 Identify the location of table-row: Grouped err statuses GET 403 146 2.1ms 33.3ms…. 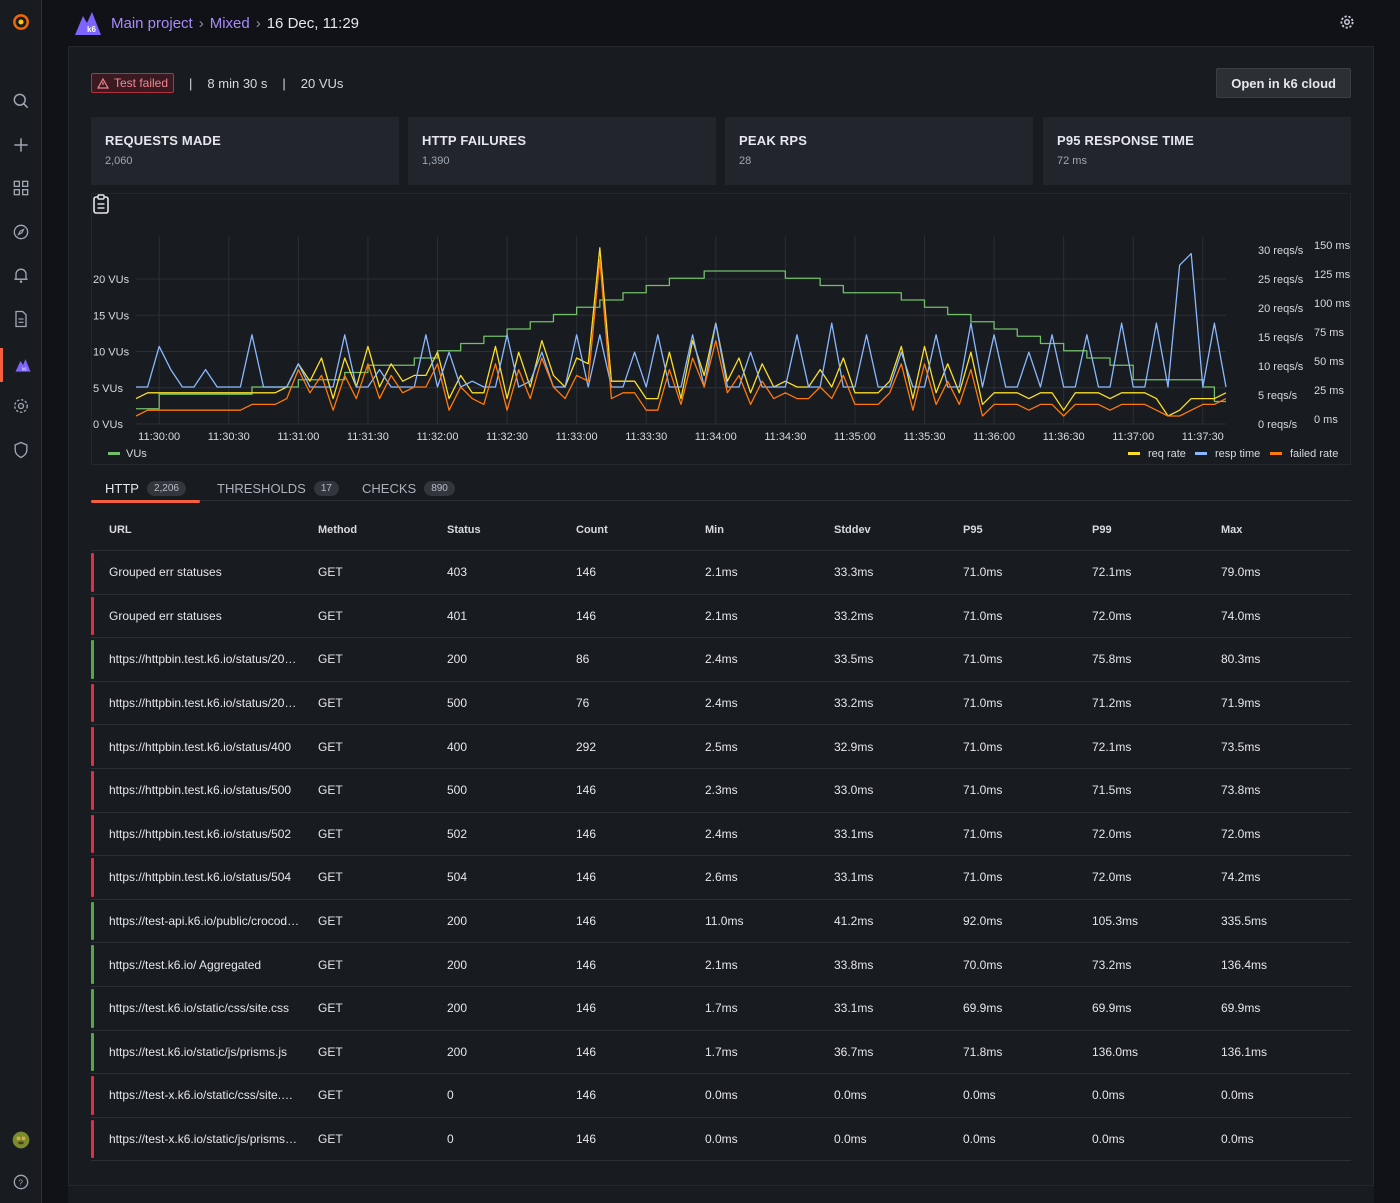
(721, 573).